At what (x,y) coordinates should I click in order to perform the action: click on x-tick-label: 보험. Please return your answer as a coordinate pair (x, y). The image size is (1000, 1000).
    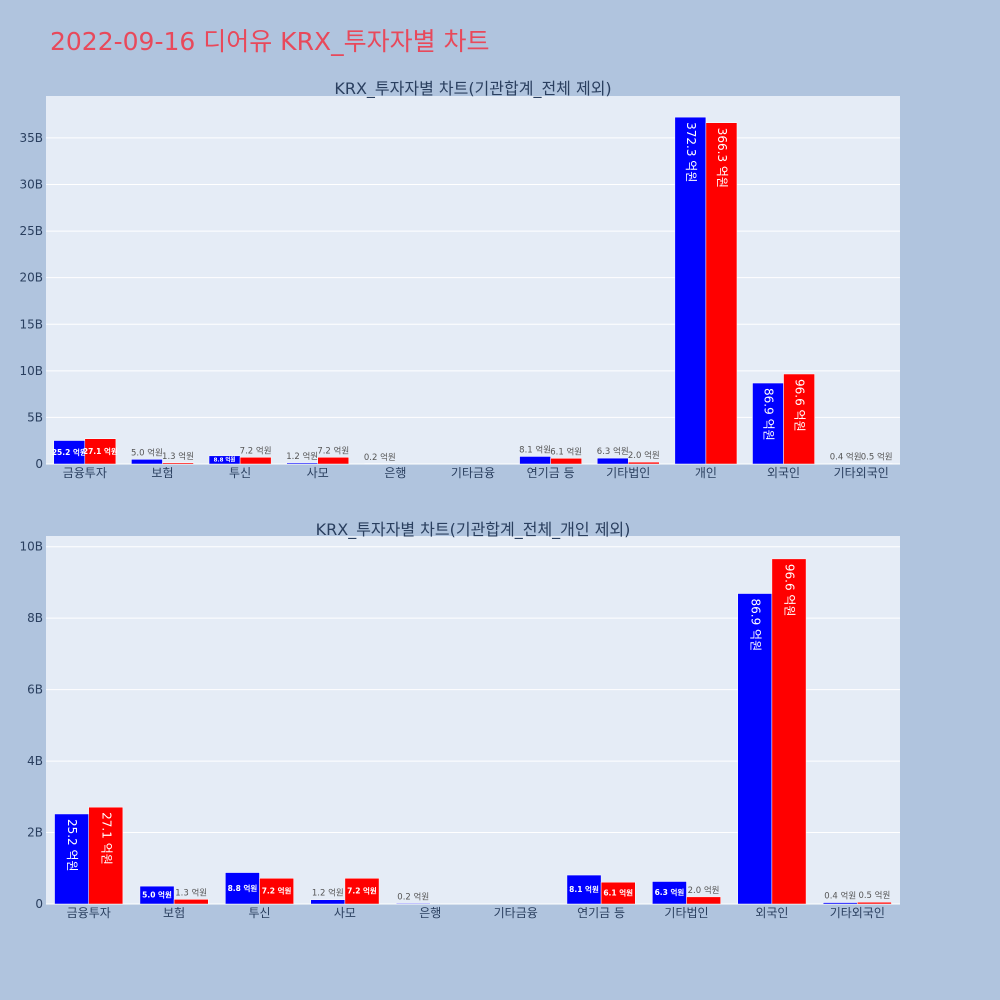
    Looking at the image, I should click on (174, 913).